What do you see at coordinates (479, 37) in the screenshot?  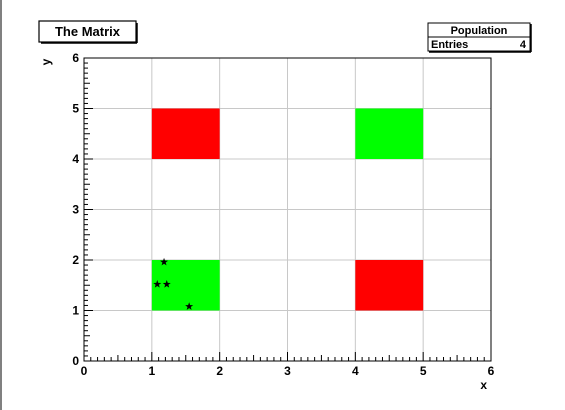 I see `stats-box: Population Entries 4` at bounding box center [479, 37].